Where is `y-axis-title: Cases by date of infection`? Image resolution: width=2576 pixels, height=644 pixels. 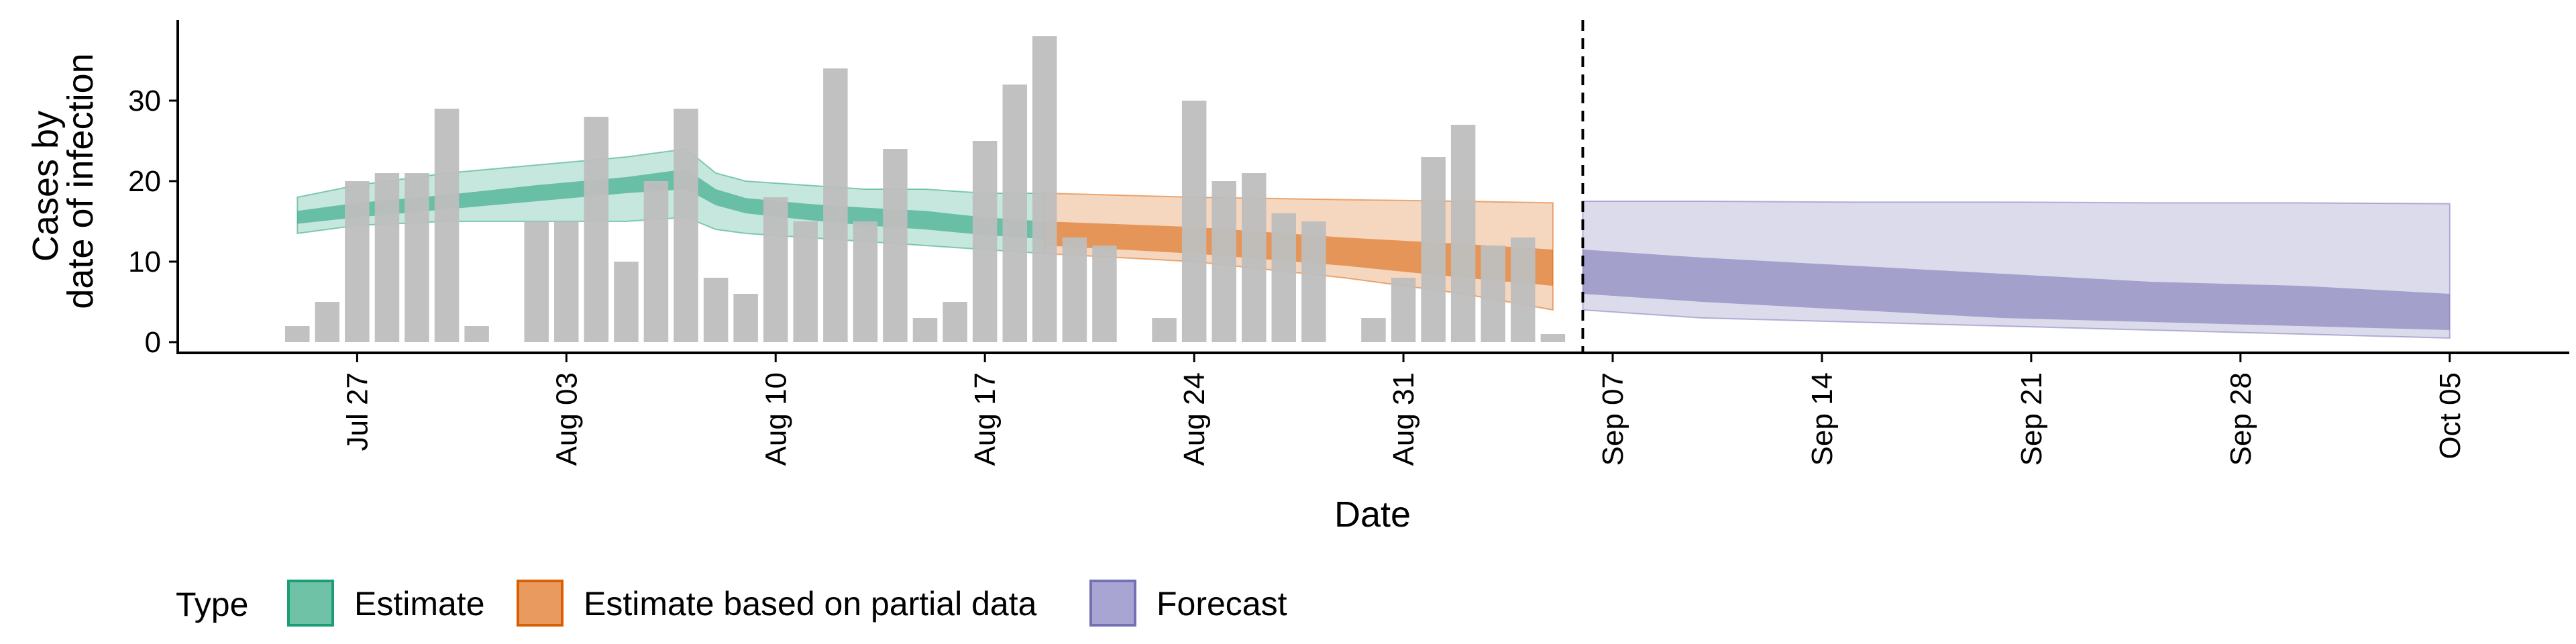
y-axis-title: Cases by date of infection is located at coordinates (63, 181).